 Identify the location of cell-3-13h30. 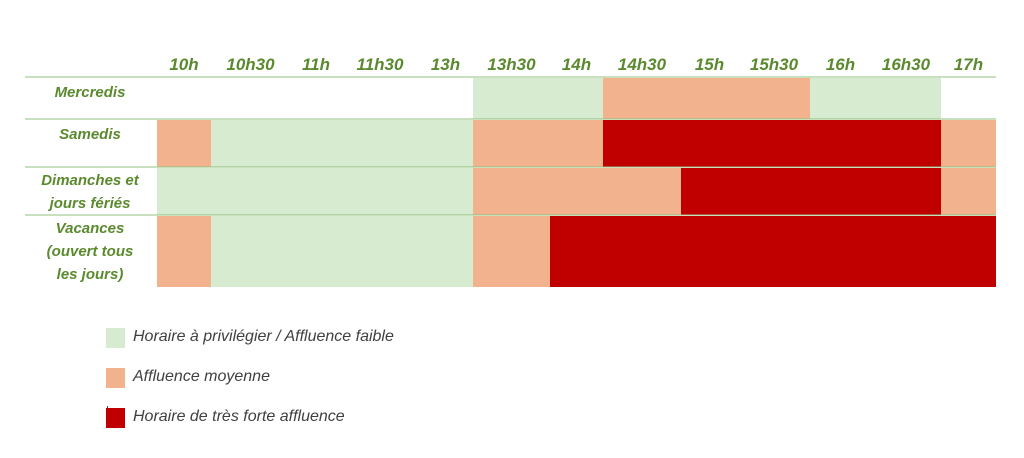
(511, 191).